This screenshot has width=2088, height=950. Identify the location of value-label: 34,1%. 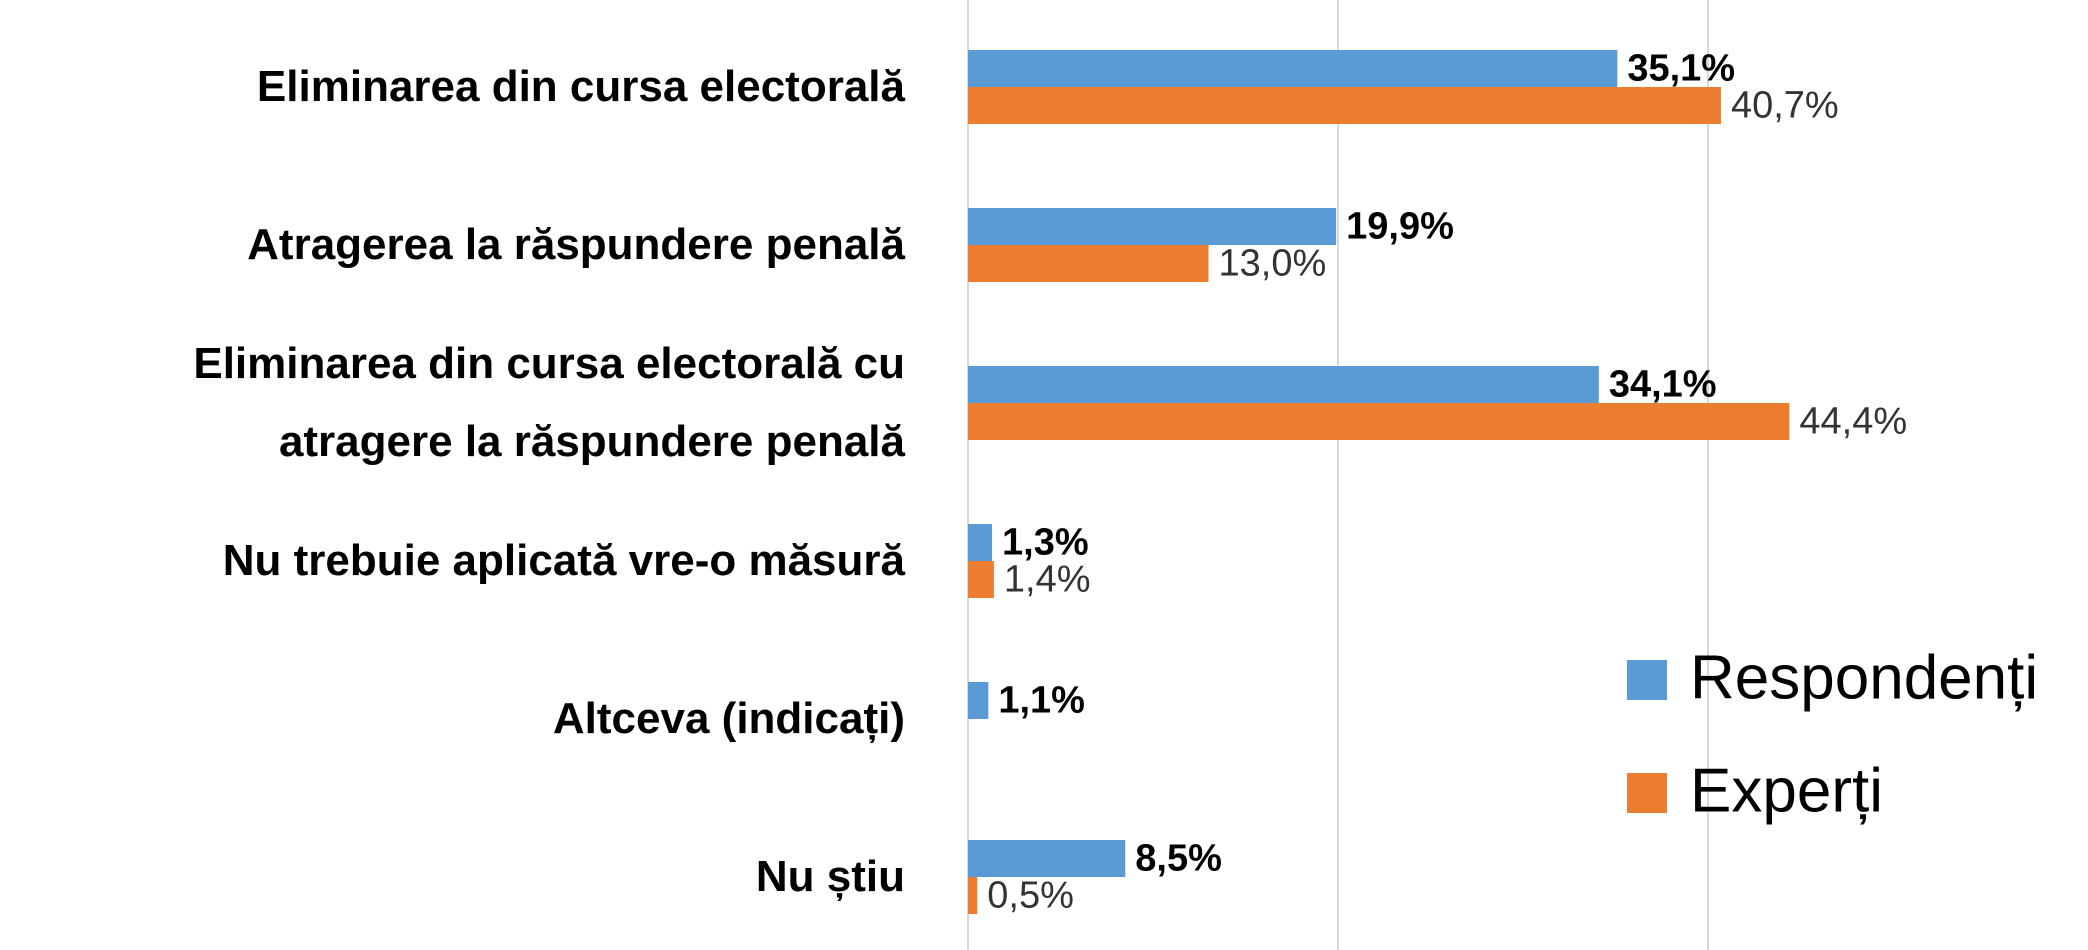
(1663, 385).